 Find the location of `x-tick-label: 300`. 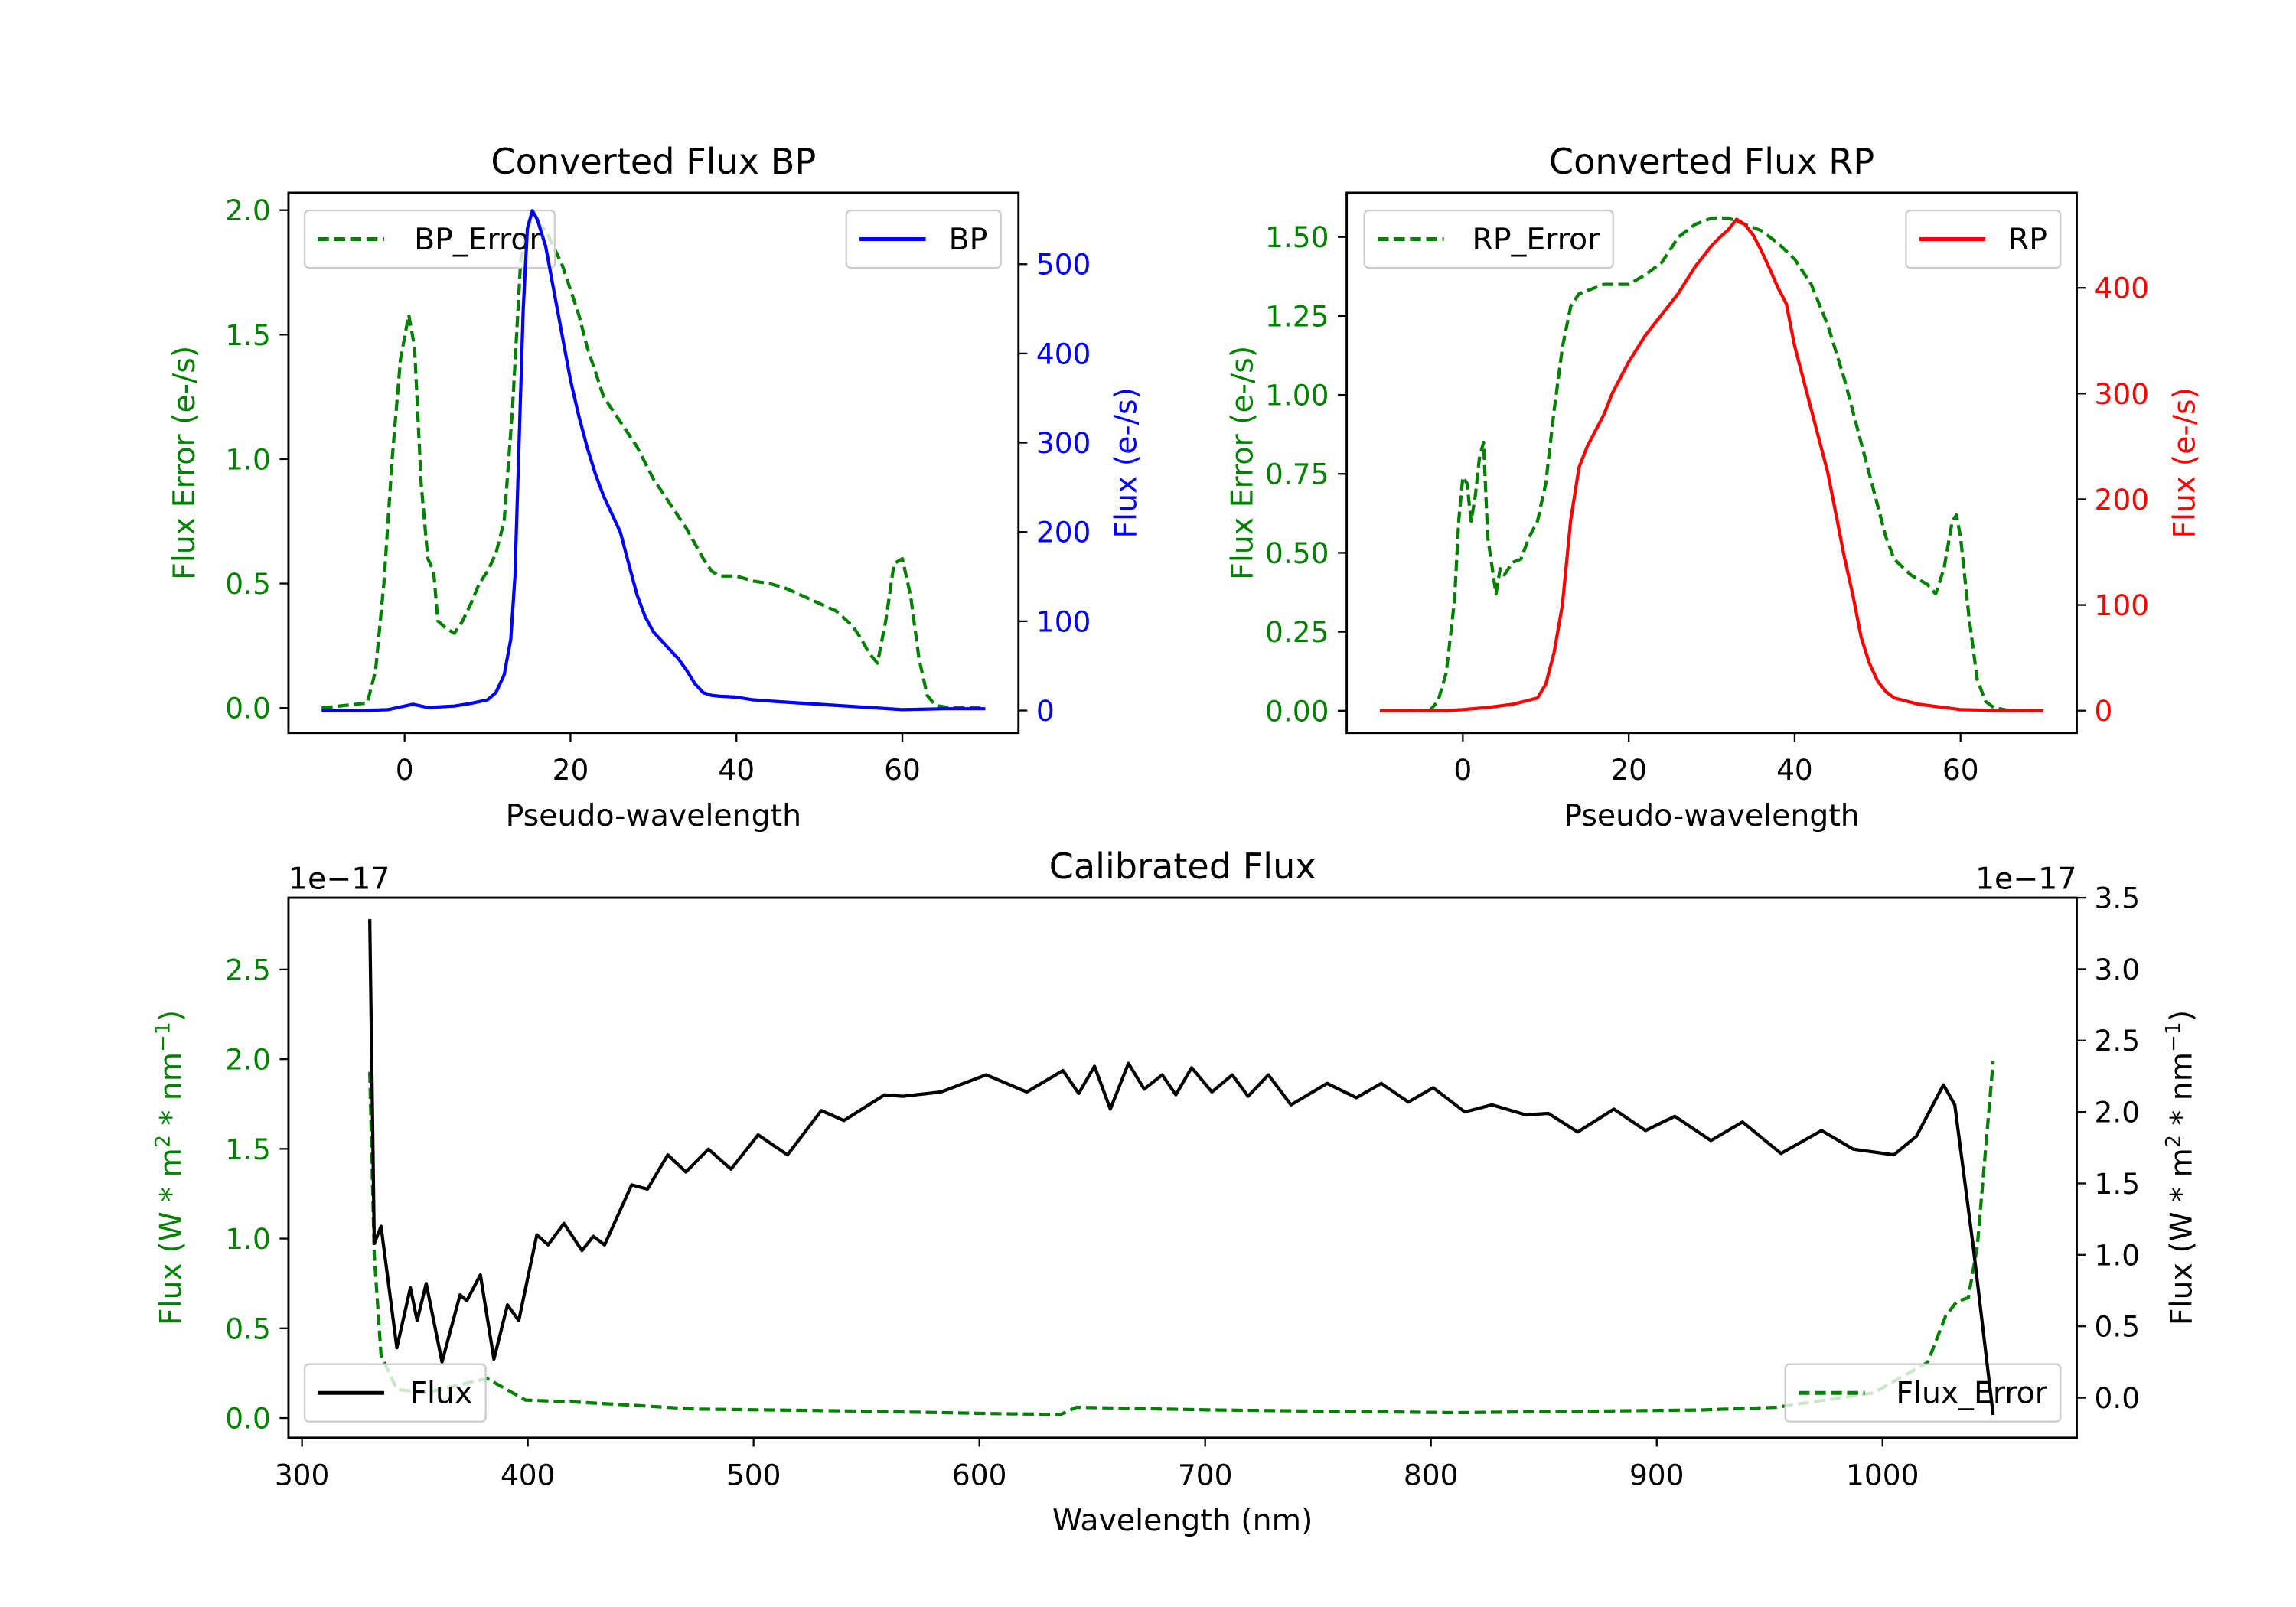

x-tick-label: 300 is located at coordinates (302, 1474).